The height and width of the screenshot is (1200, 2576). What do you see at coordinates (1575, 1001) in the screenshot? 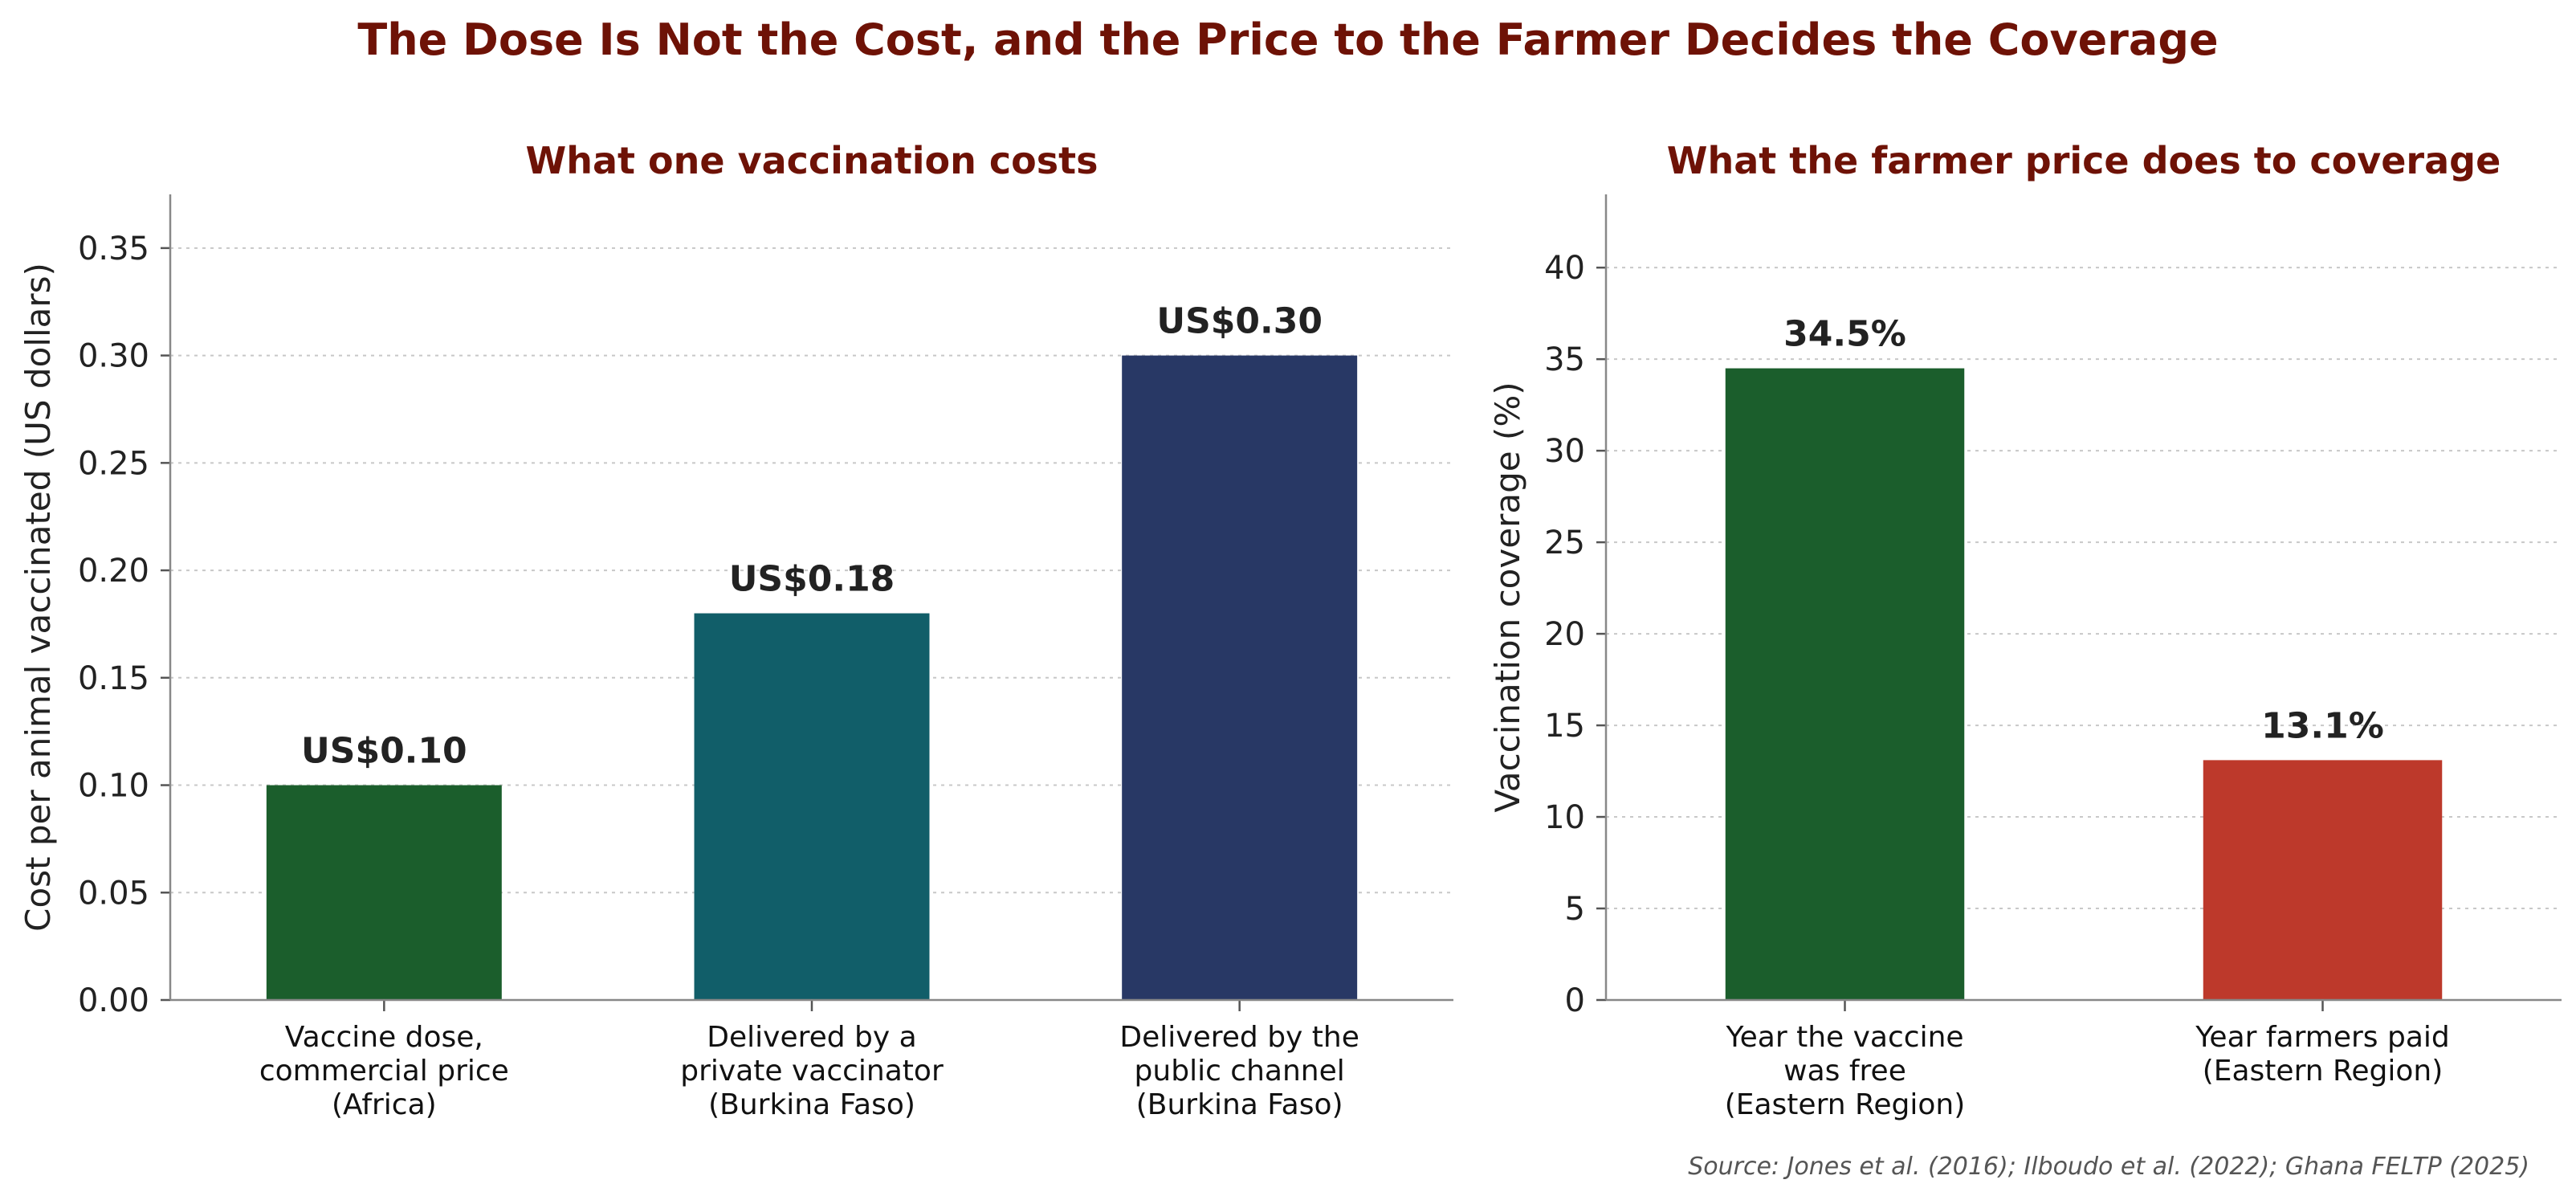
I see `y-tick-label: 0` at bounding box center [1575, 1001].